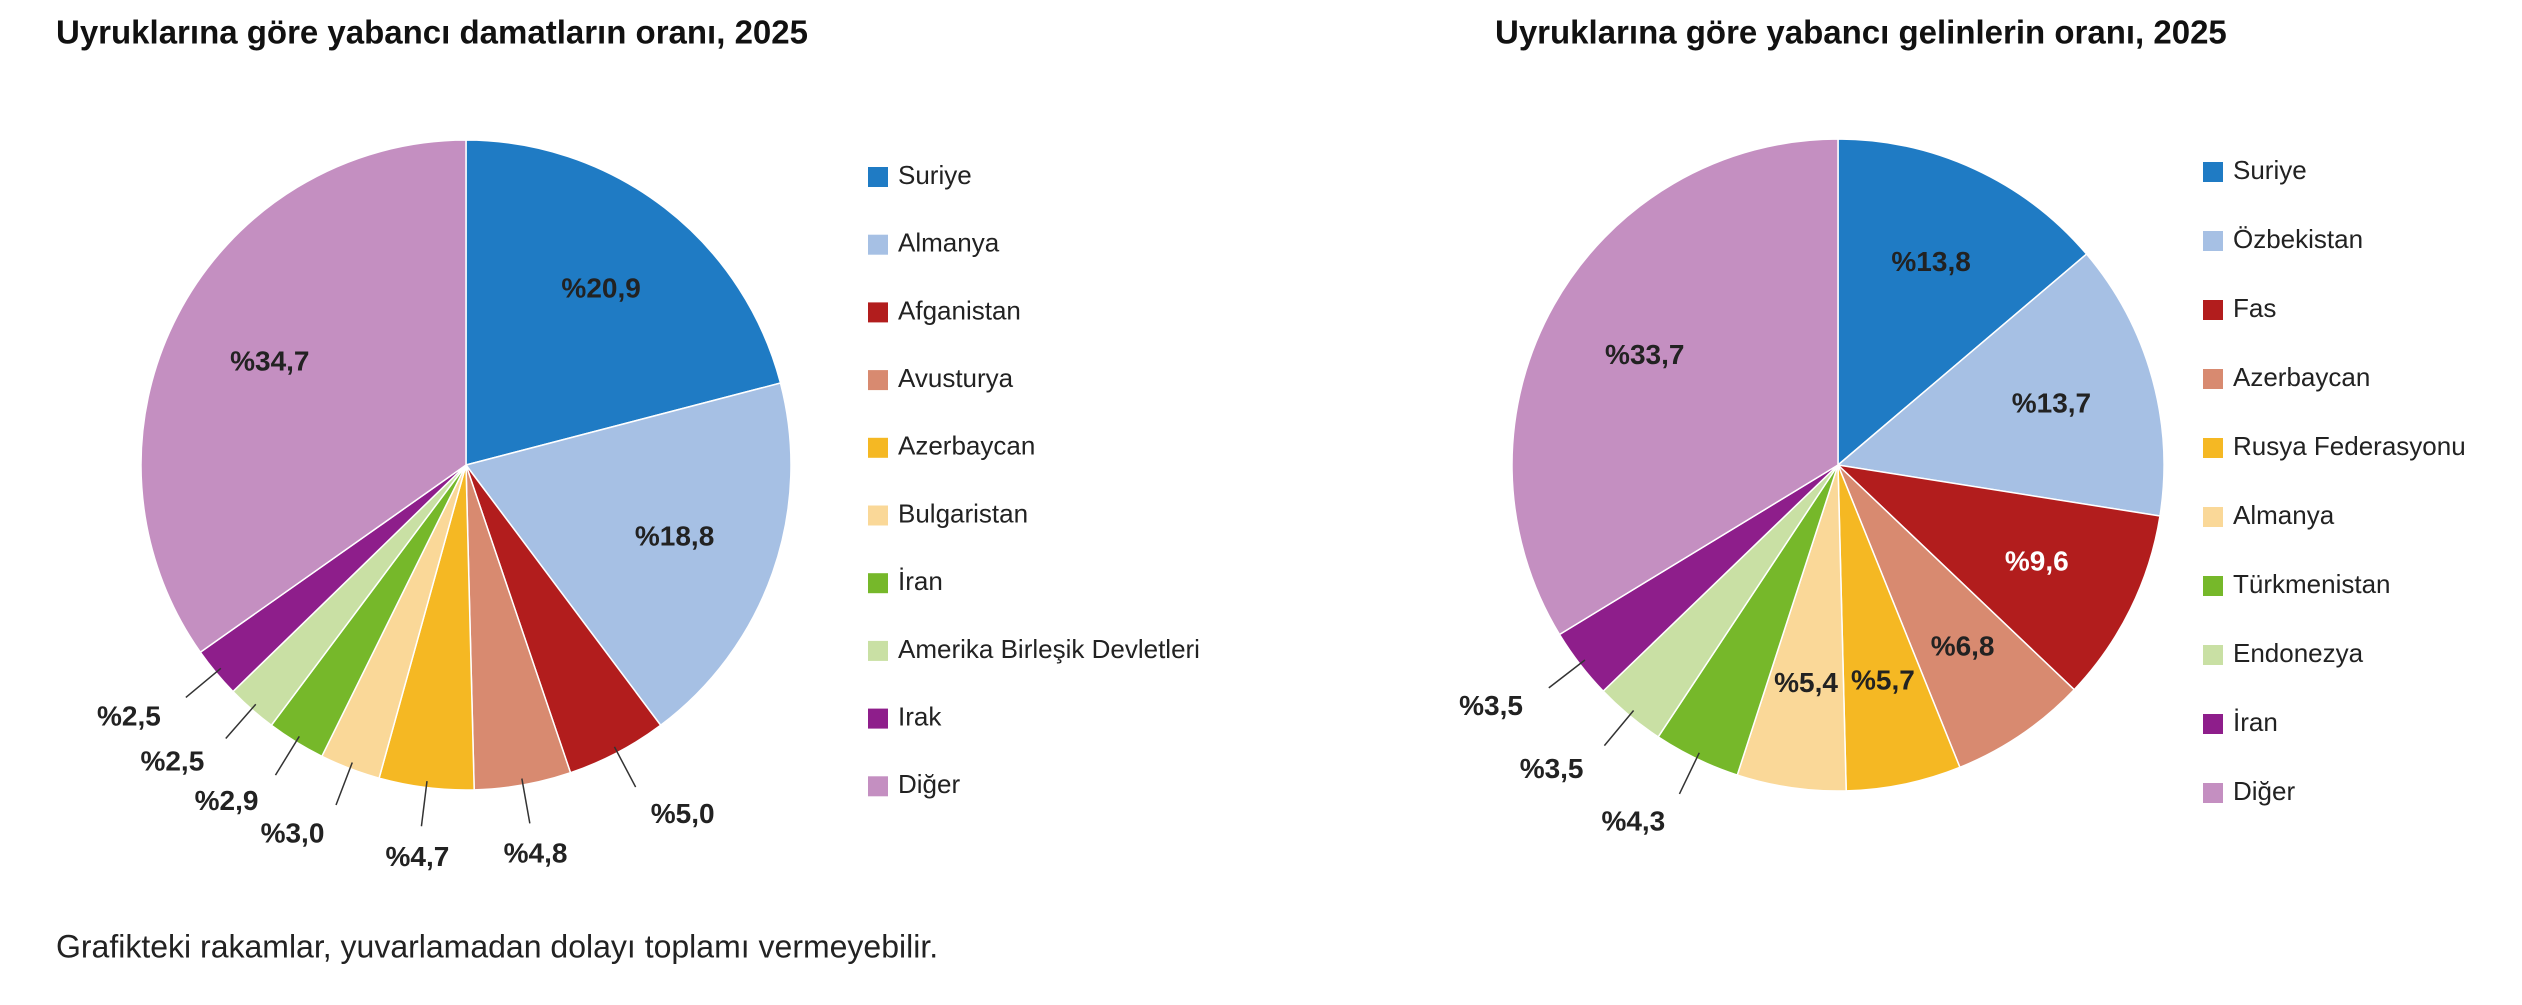  What do you see at coordinates (2312, 584) in the screenshot?
I see `legend-label: Türkmenistan` at bounding box center [2312, 584].